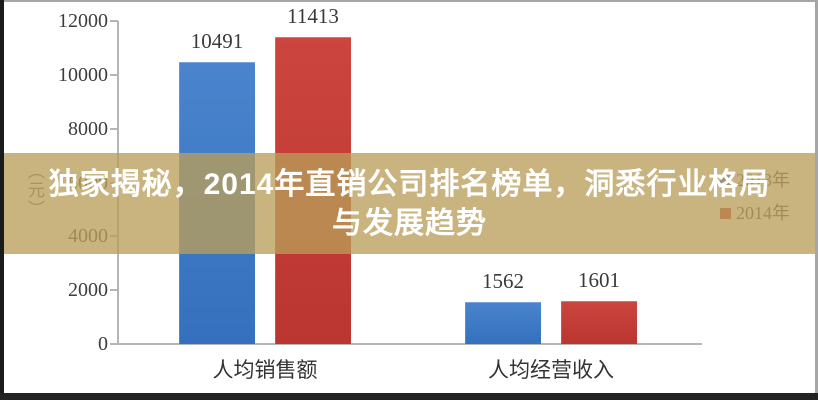 Image resolution: width=818 pixels, height=400 pixels. I want to click on frame-border-right, so click(816, 200).